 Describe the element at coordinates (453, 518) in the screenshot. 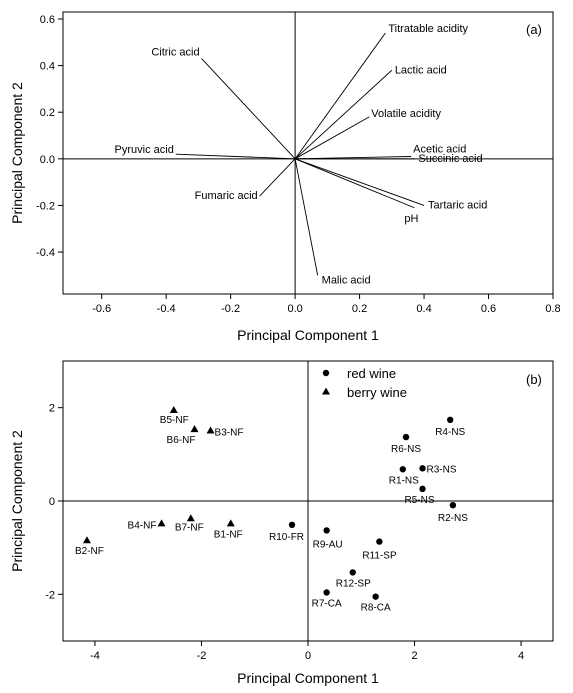

I see `point-label-r2-ns: R2-NS` at that location.